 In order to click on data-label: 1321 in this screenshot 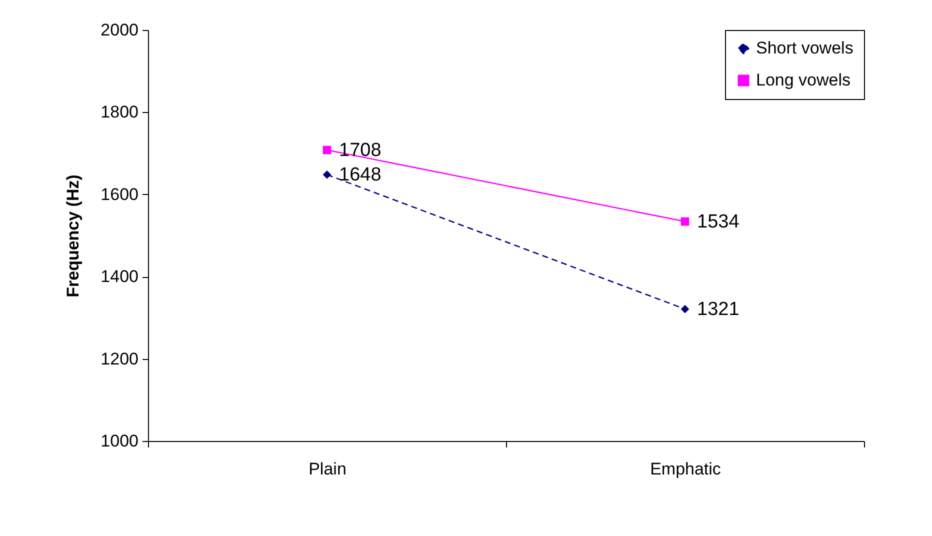, I will do `click(718, 309)`.